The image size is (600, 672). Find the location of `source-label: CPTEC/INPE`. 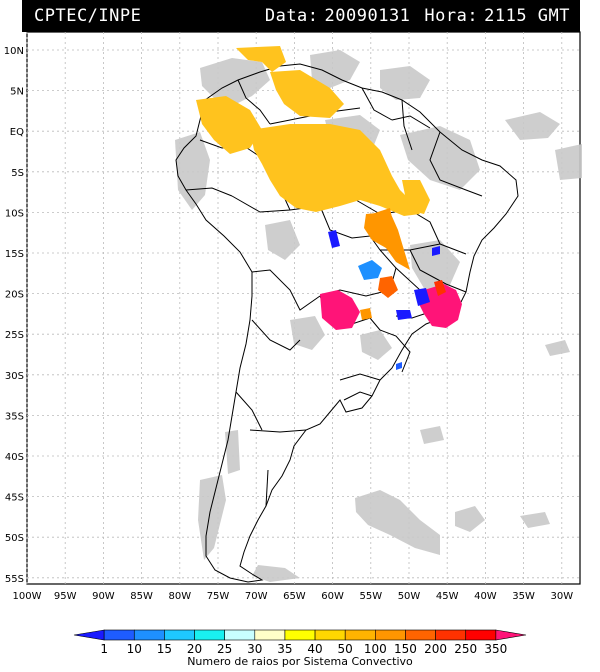

source-label: CPTEC/INPE is located at coordinates (88, 16).